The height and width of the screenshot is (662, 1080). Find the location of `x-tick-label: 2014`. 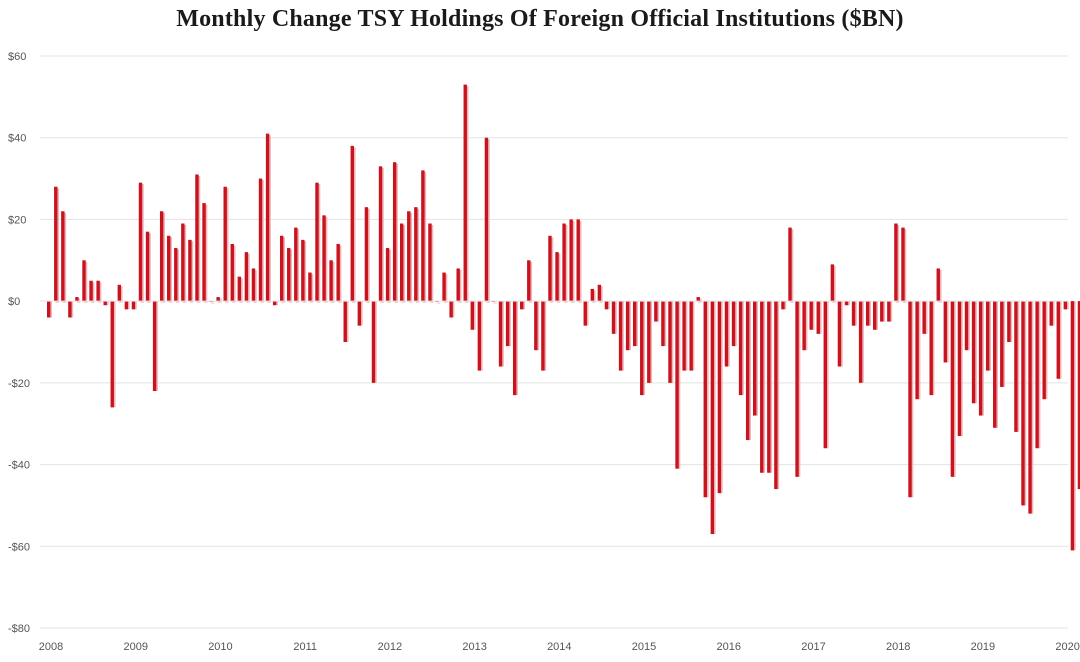

x-tick-label: 2014 is located at coordinates (559, 647).